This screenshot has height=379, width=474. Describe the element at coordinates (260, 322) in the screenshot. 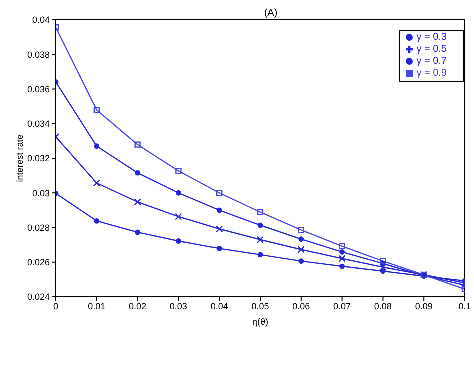

I see `x-axis-title: η(θ)` at that location.